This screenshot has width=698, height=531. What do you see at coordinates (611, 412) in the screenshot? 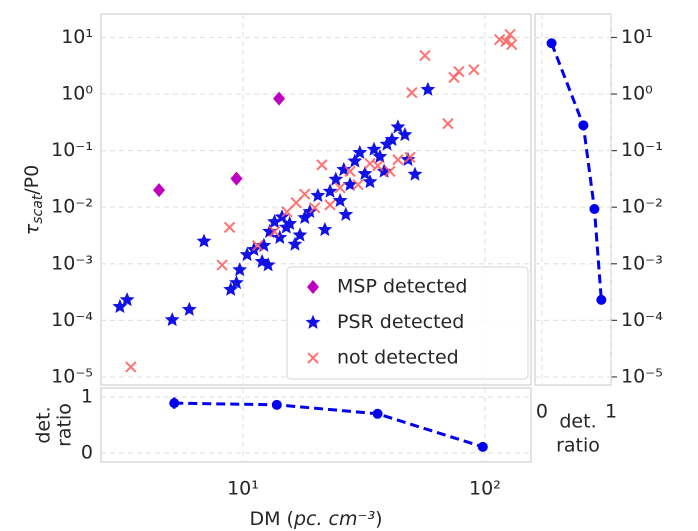
I see `x-tick-label: 1` at bounding box center [611, 412].